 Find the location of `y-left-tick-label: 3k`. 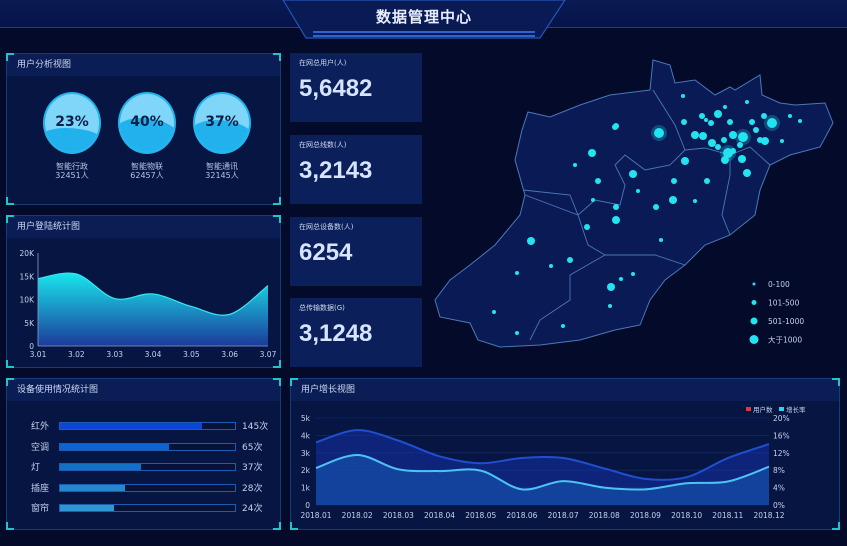

y-left-tick-label: 3k is located at coordinates (306, 453).